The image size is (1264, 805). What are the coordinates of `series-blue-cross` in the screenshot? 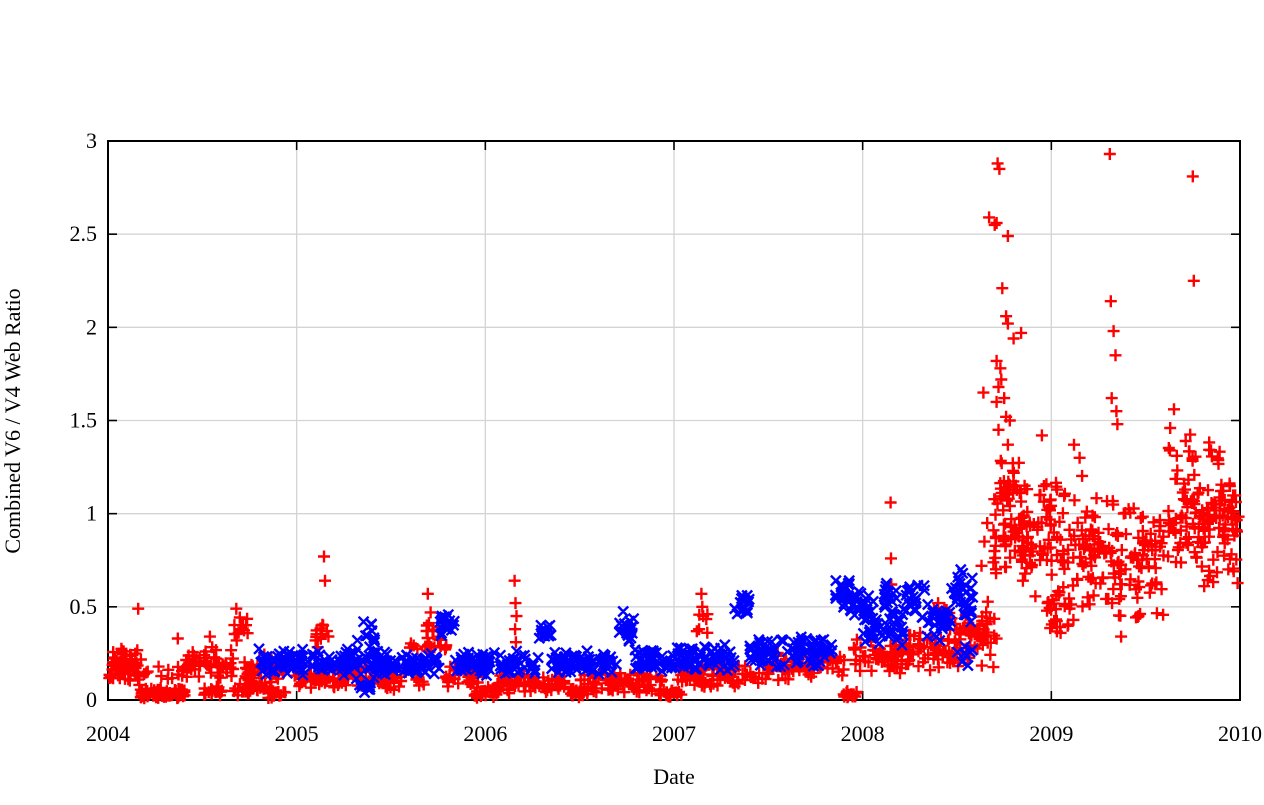 It's located at (616, 631).